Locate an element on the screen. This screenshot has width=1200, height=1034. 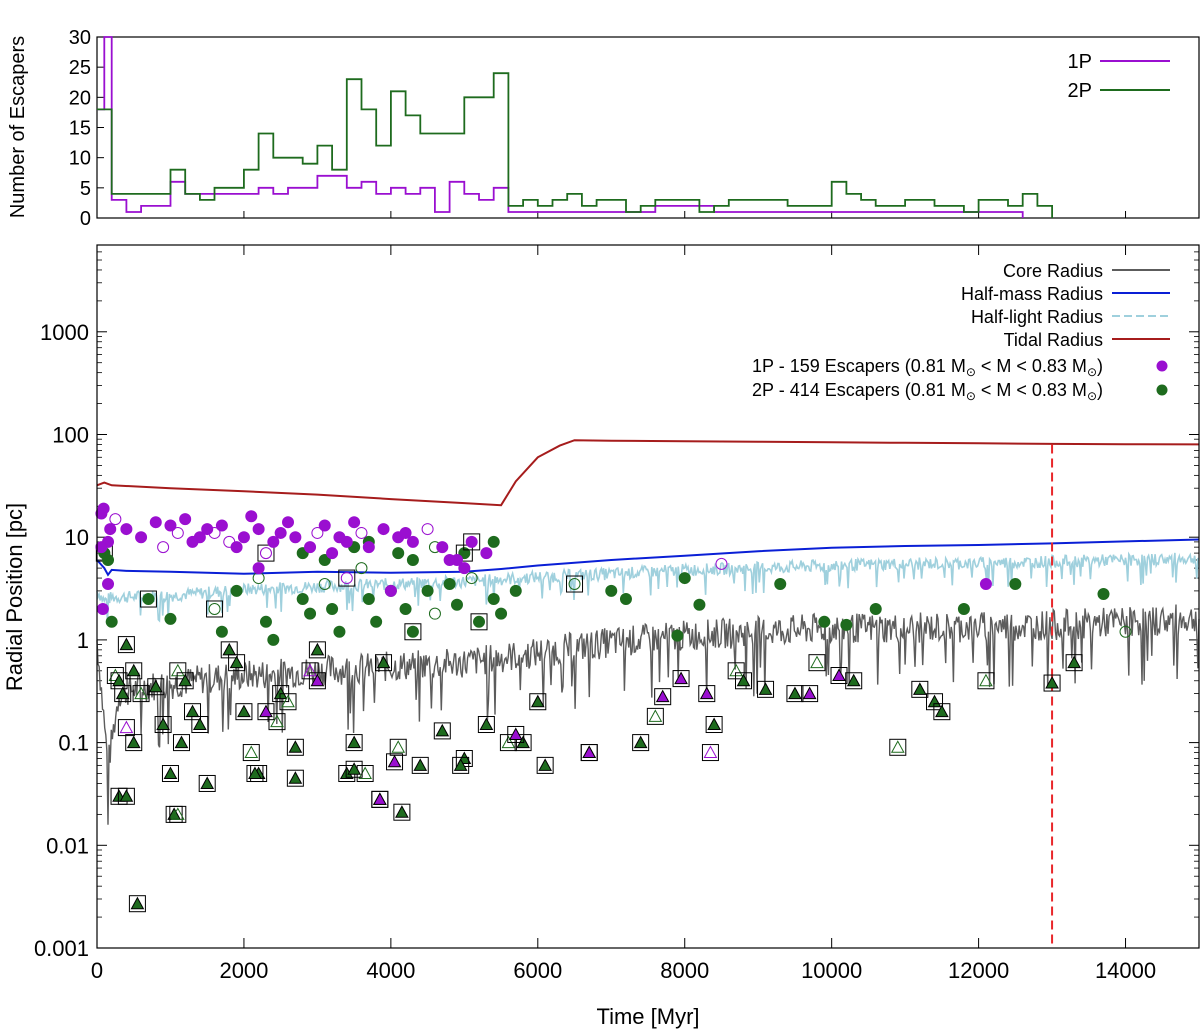
legend-2p-escapers-mid: < M < 0.83 M is located at coordinates (1031, 390).